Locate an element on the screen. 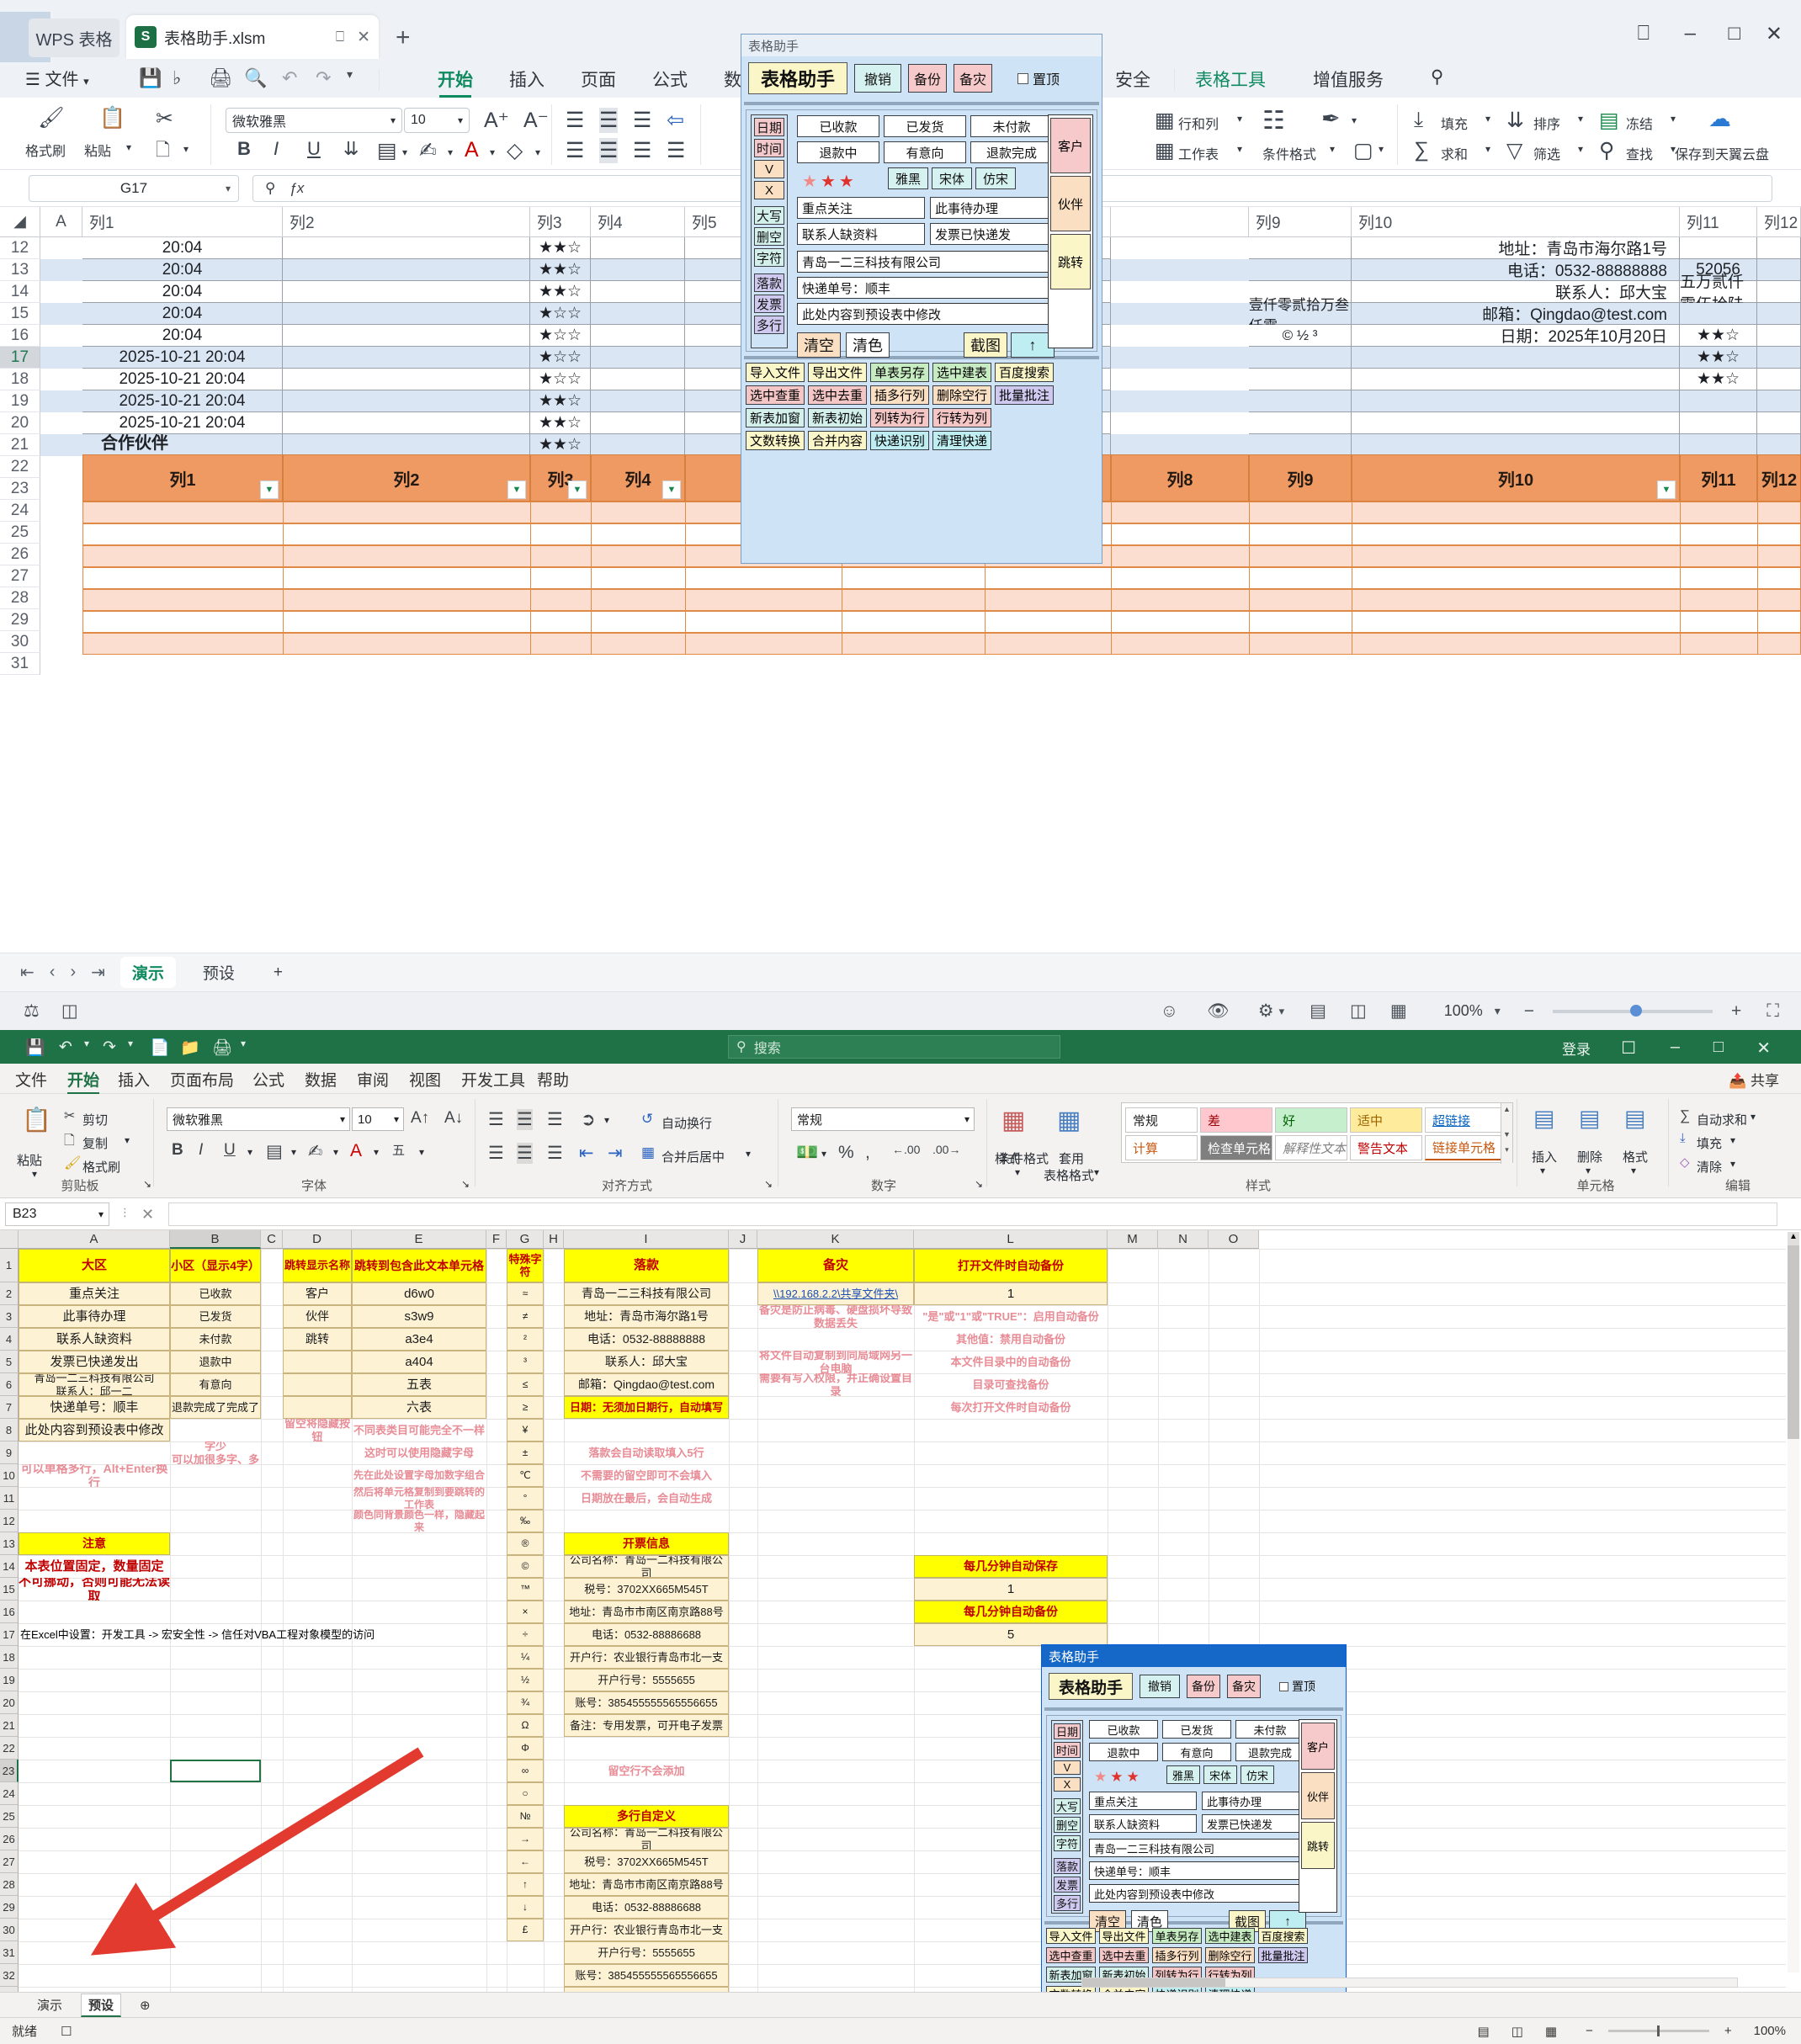 This screenshot has height=2044, width=1801. helper-text-row: 快递单号：顺丰 is located at coordinates (1199, 1870).